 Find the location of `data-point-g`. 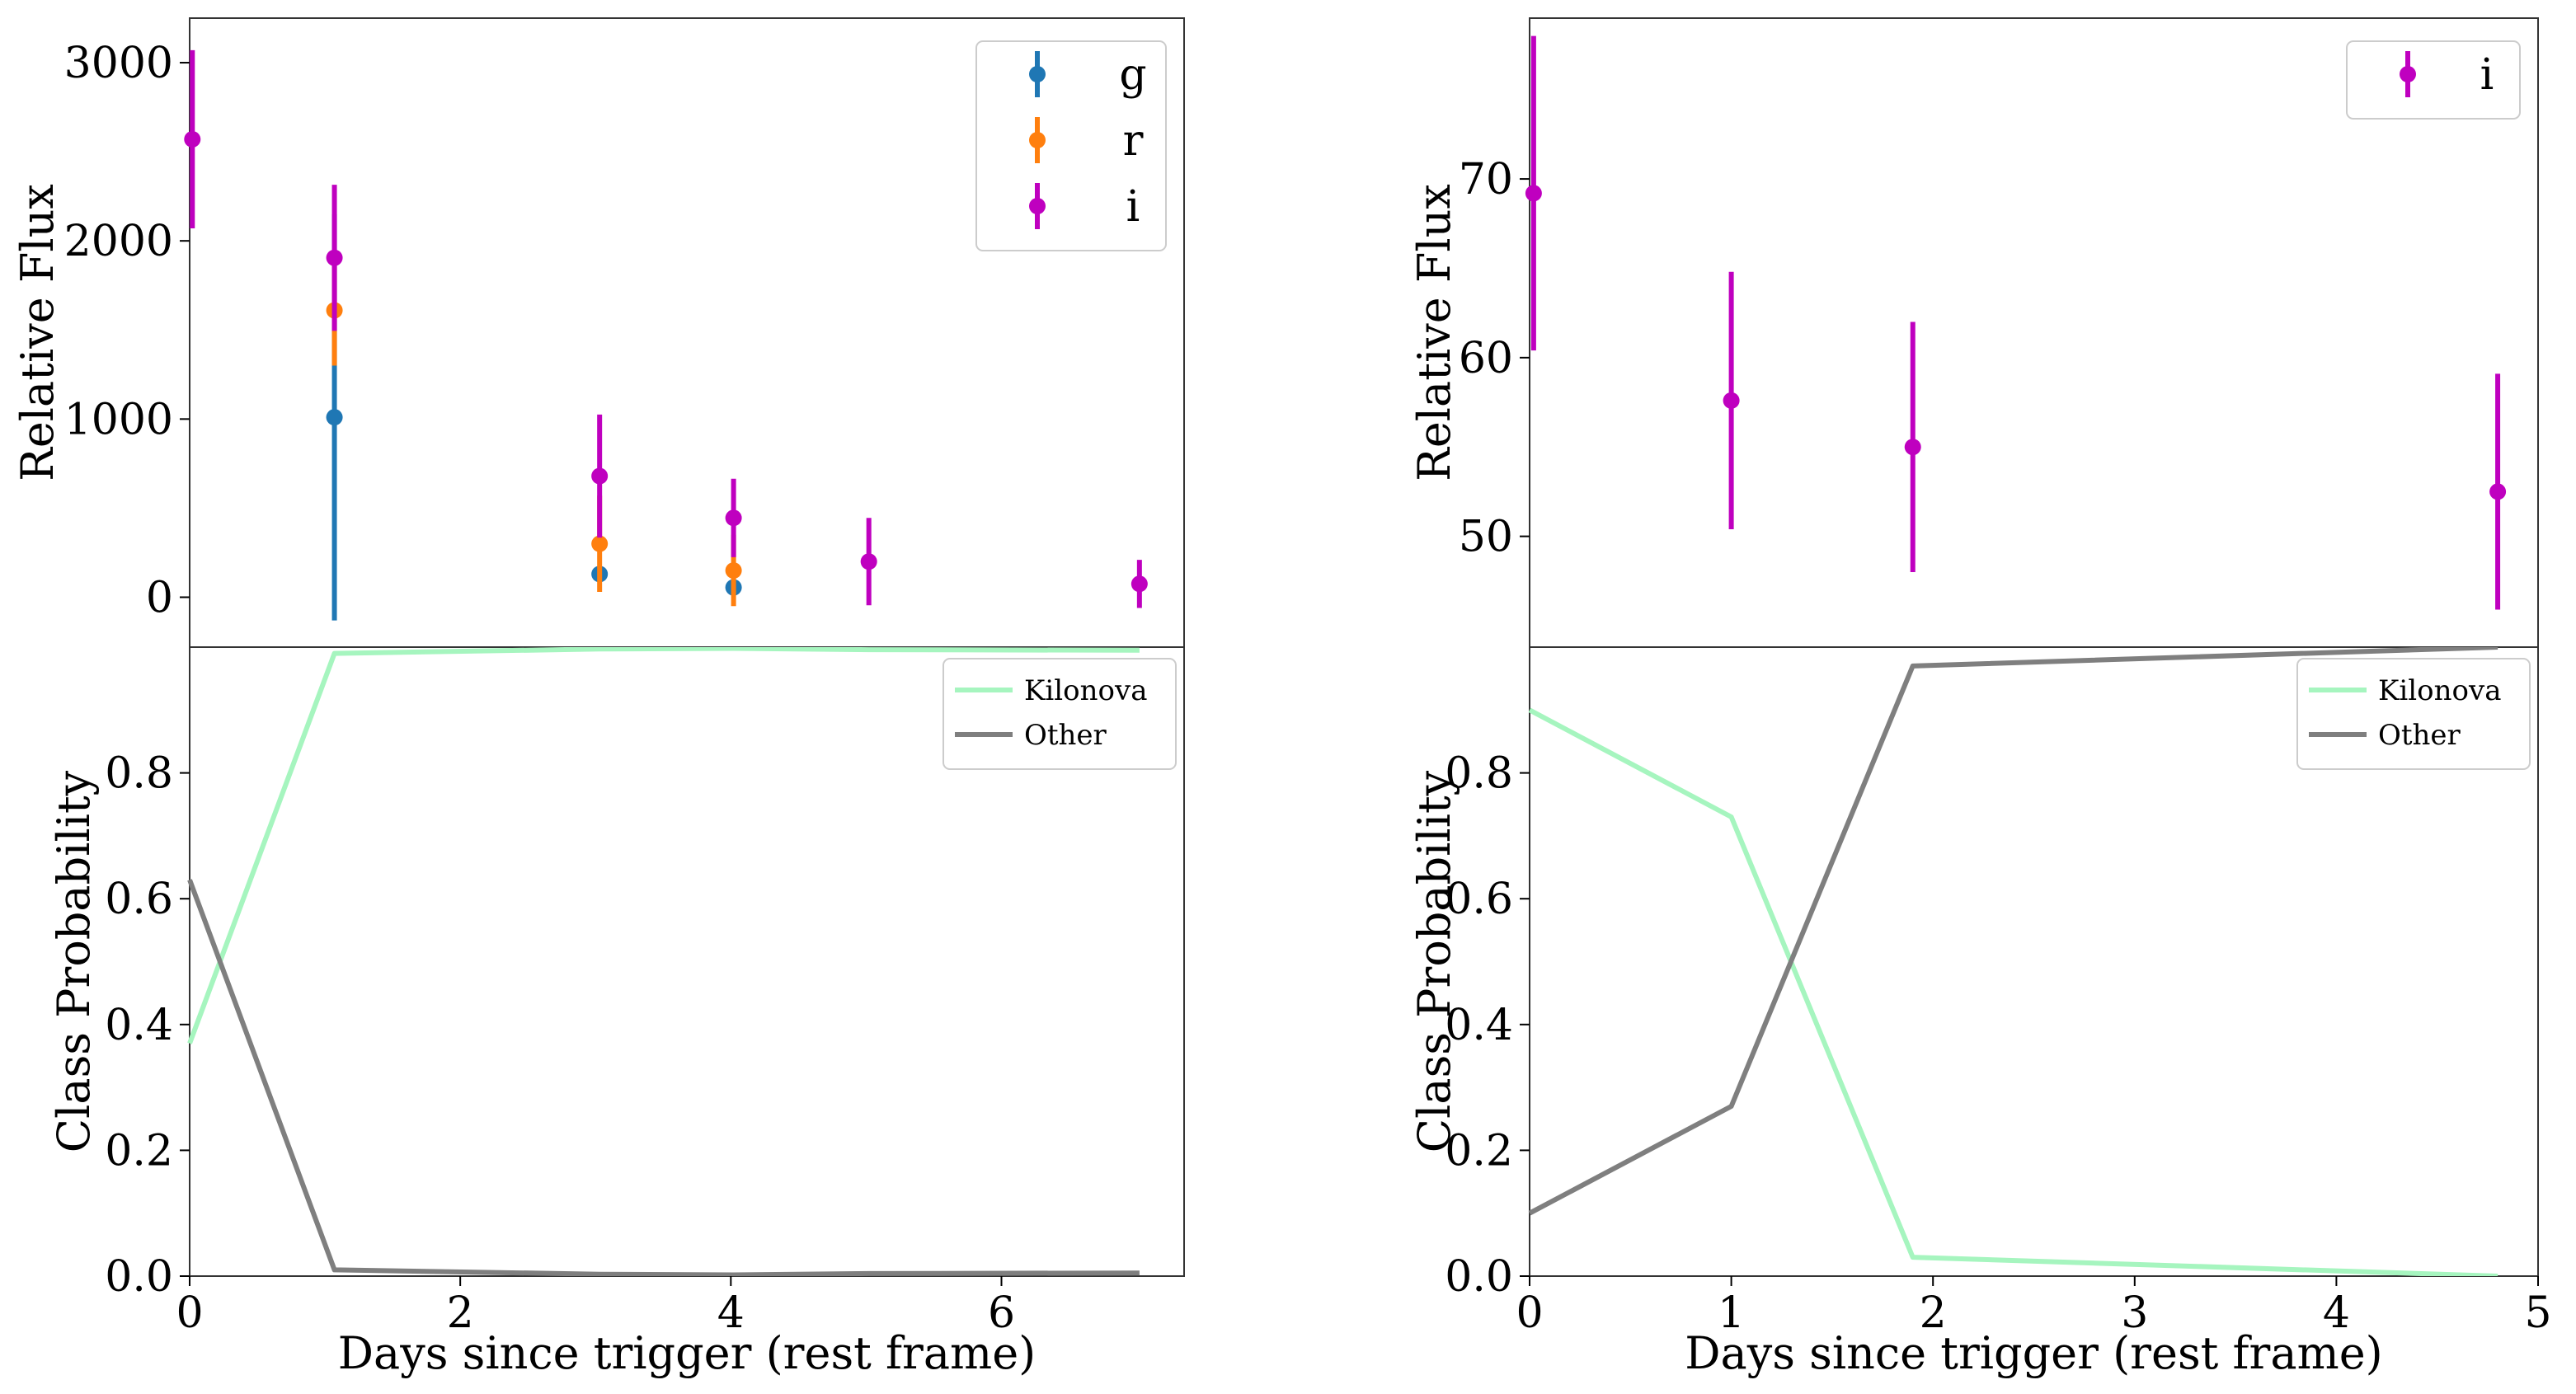

data-point-g is located at coordinates (334, 417).